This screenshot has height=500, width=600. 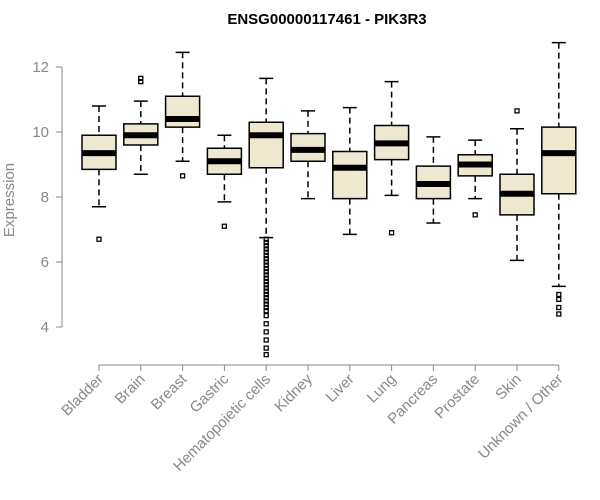 What do you see at coordinates (340, 388) in the screenshot?
I see `x-tick-label: Liver` at bounding box center [340, 388].